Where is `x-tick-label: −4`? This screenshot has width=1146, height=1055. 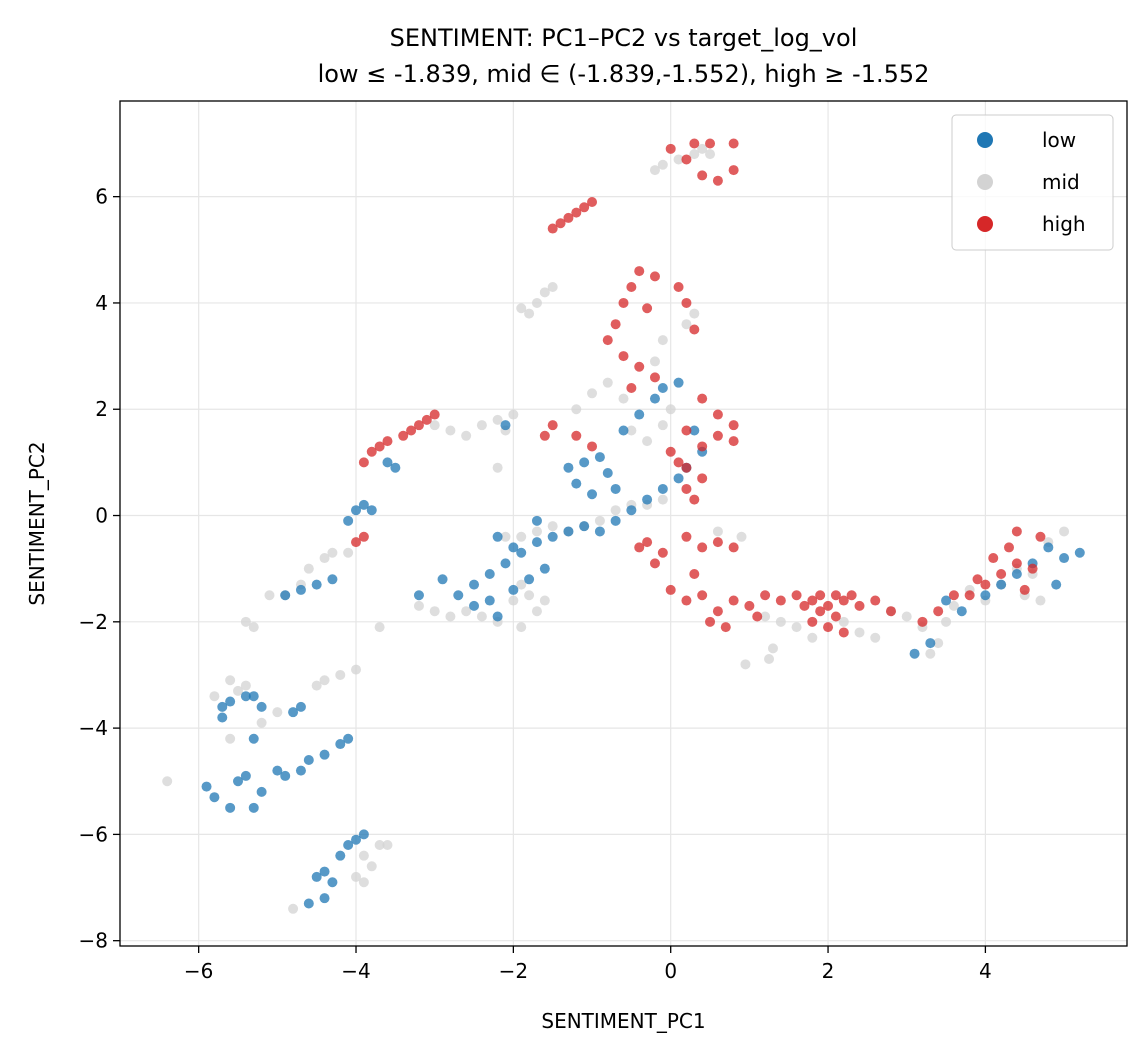 x-tick-label: −4 is located at coordinates (355, 971).